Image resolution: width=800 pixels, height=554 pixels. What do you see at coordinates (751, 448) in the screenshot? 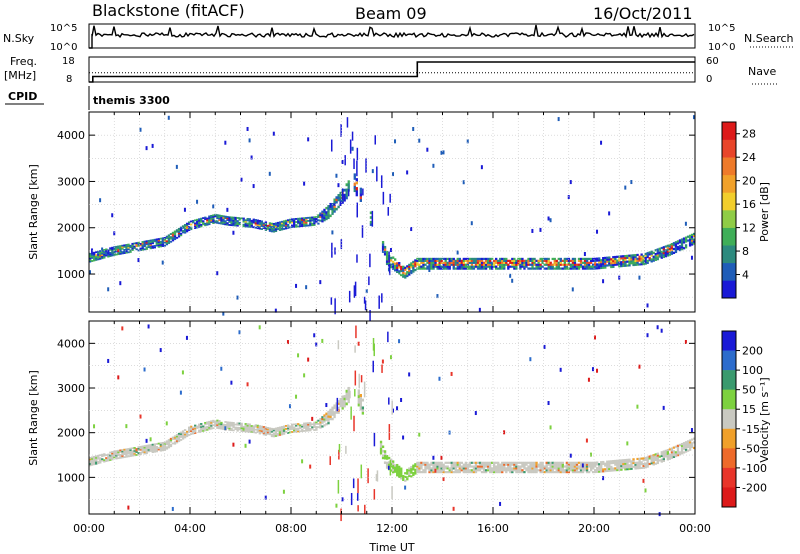
I see `velocity-colorbar-tick: -50` at bounding box center [751, 448].